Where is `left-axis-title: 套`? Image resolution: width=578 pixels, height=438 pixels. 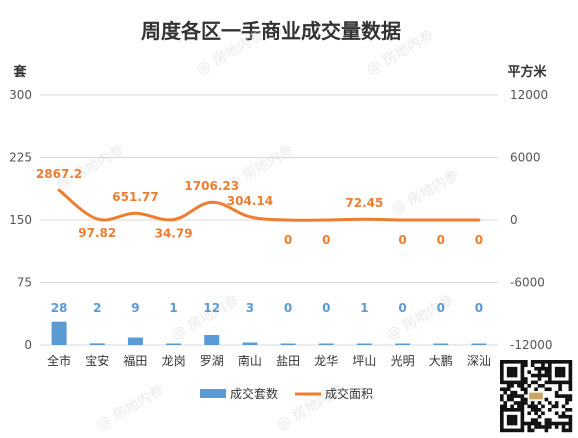 left-axis-title: 套 is located at coordinates (19, 72).